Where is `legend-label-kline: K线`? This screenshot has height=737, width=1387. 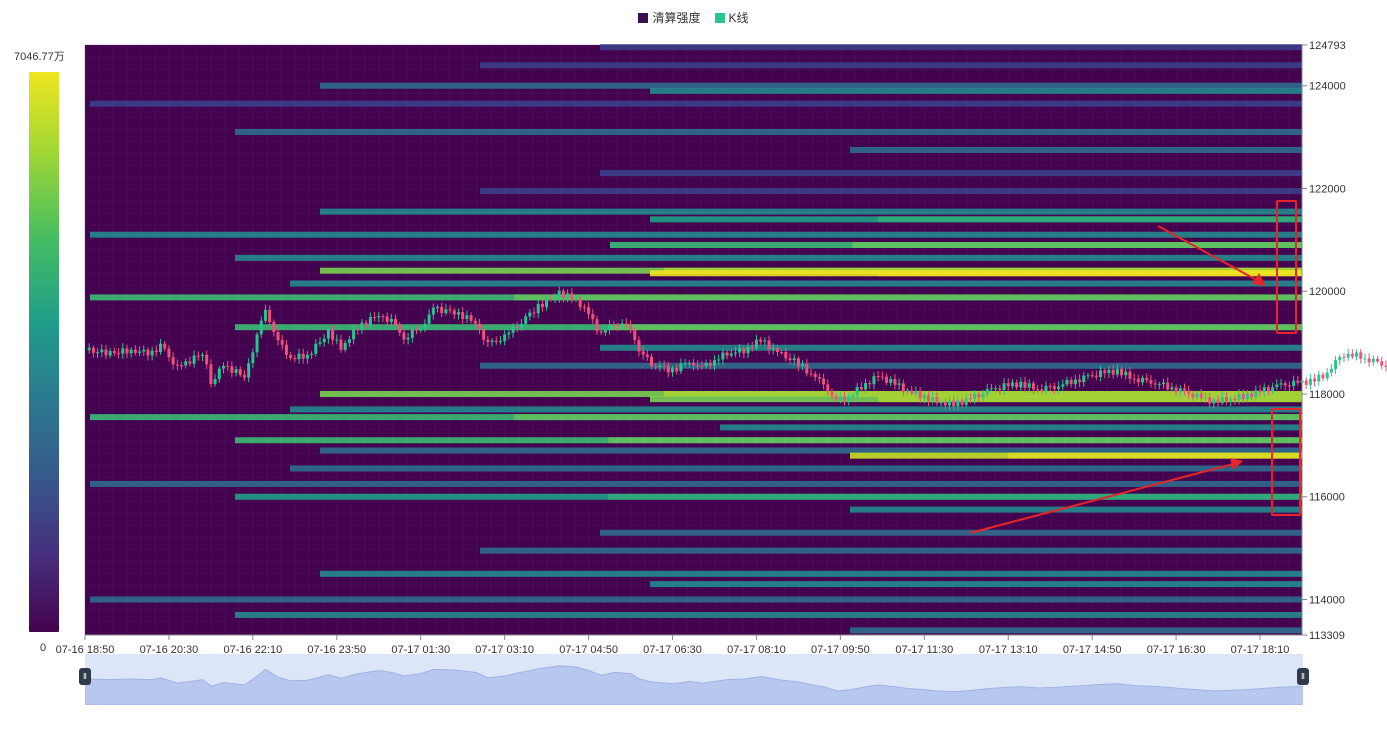
legend-label-kline: K线 is located at coordinates (738, 18).